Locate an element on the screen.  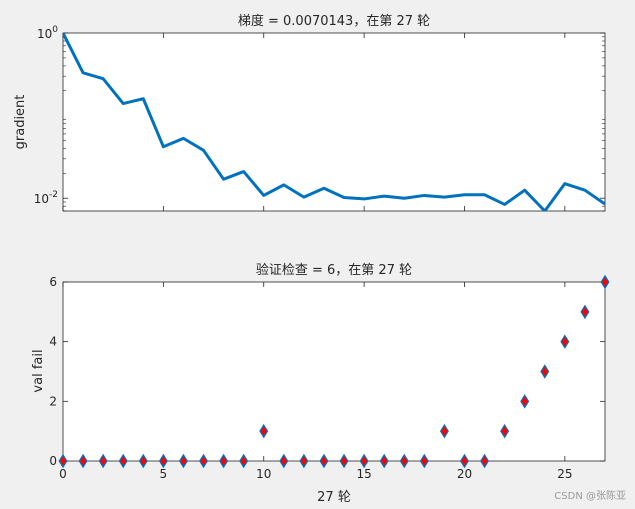
val-fail-y-axis-label: val fail is located at coordinates (38, 370).